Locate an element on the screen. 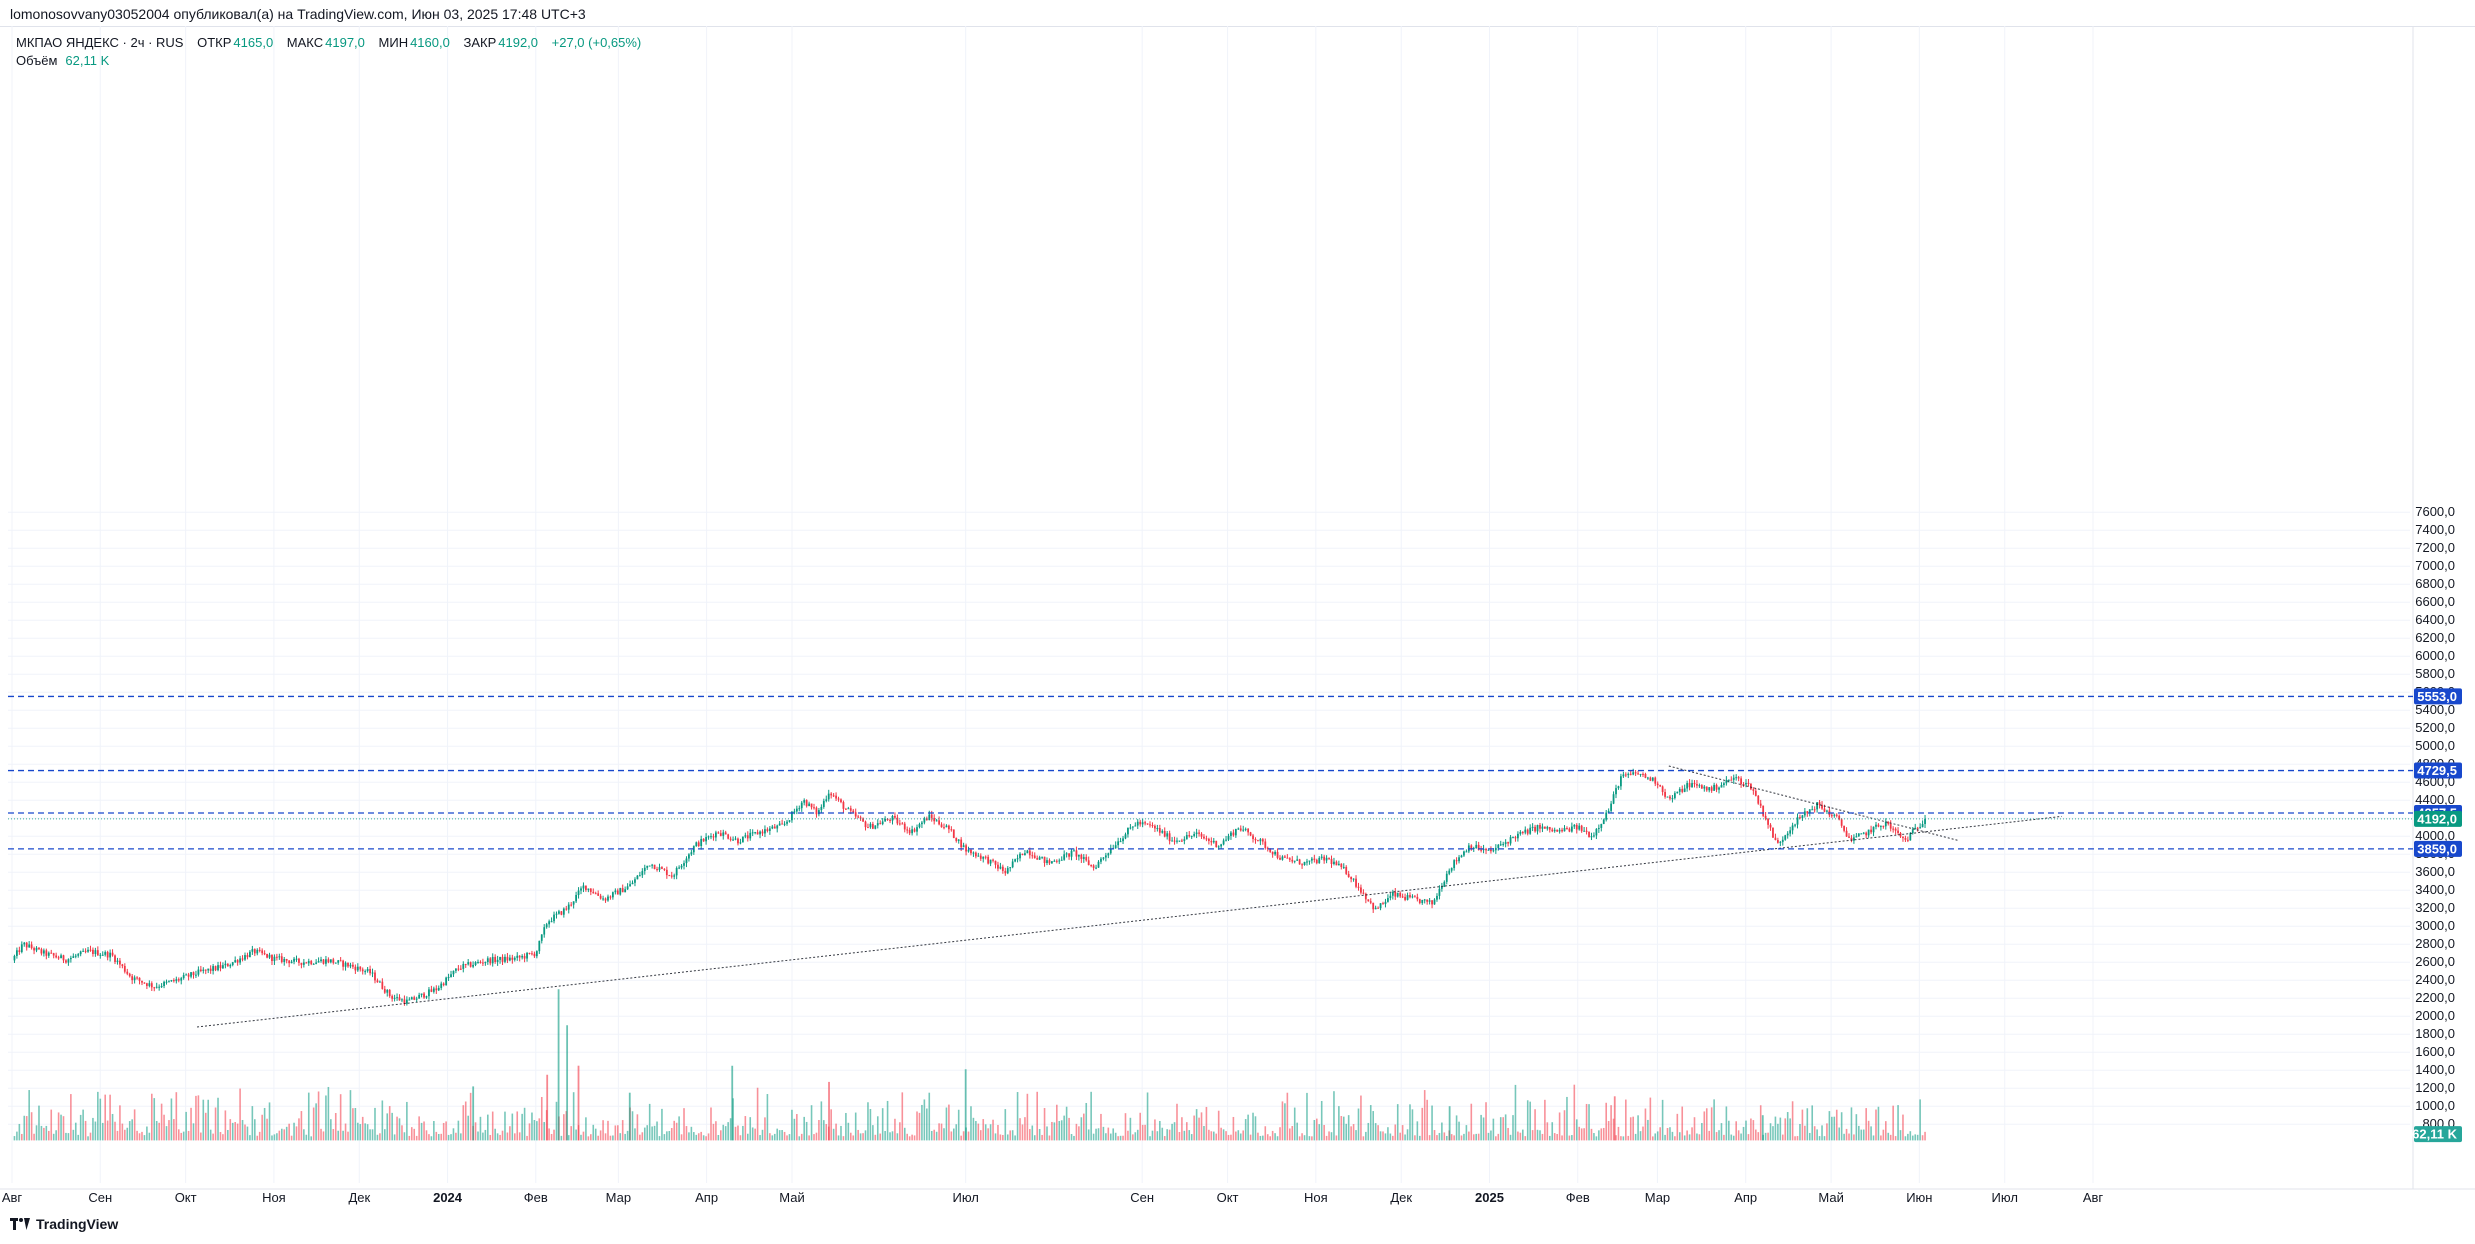 This screenshot has height=1244, width=2475. y-tick-label: 7200,0 is located at coordinates (2435, 547).